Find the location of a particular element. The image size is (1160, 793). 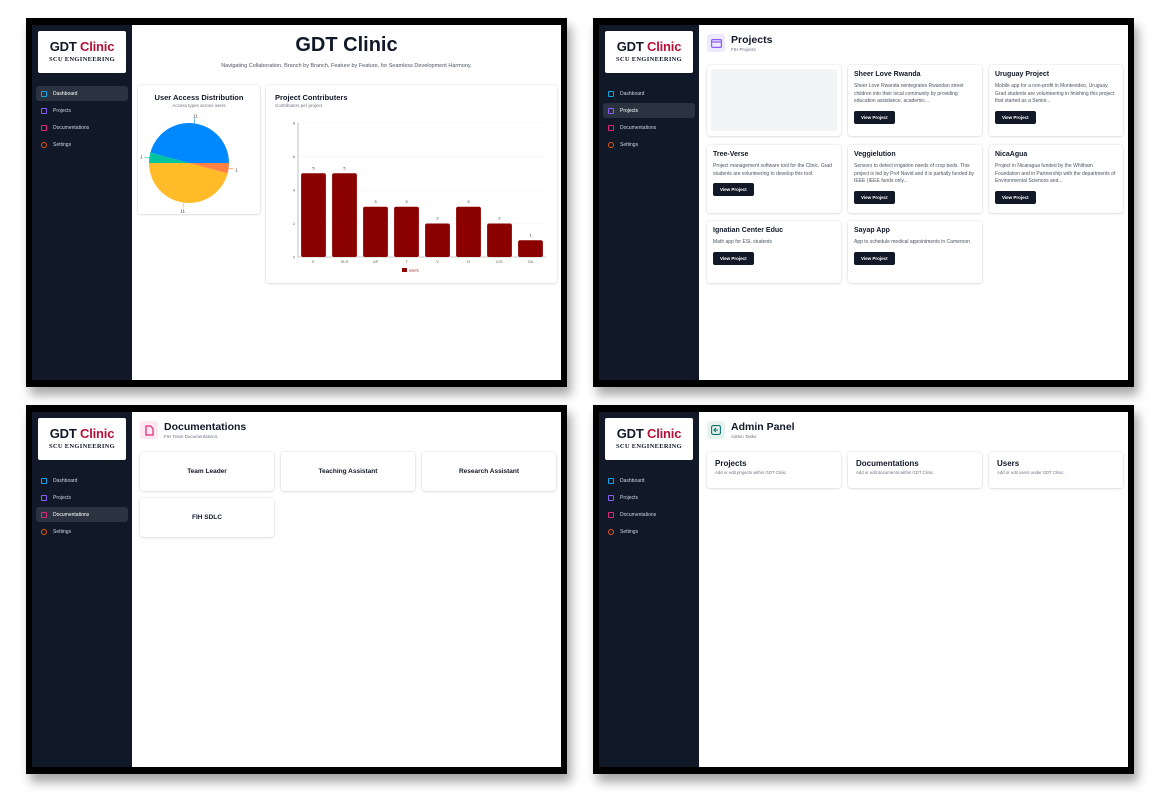

page-header: Documentations FIH Team Documentations. is located at coordinates (193, 430).